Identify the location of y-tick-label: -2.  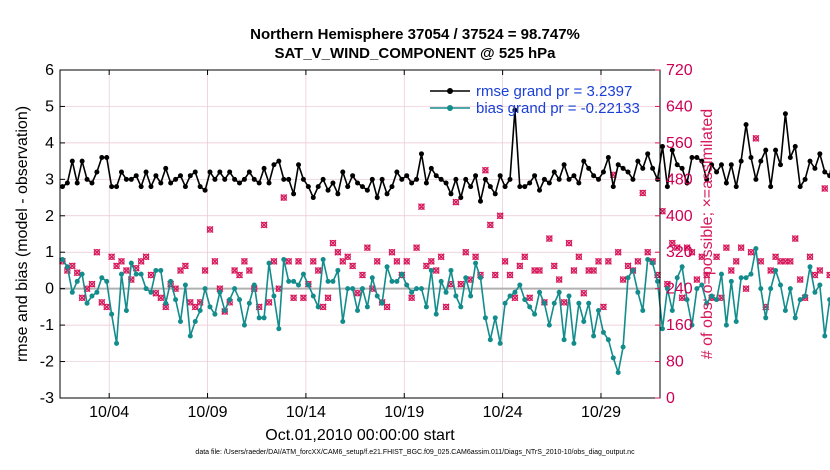
(47, 362).